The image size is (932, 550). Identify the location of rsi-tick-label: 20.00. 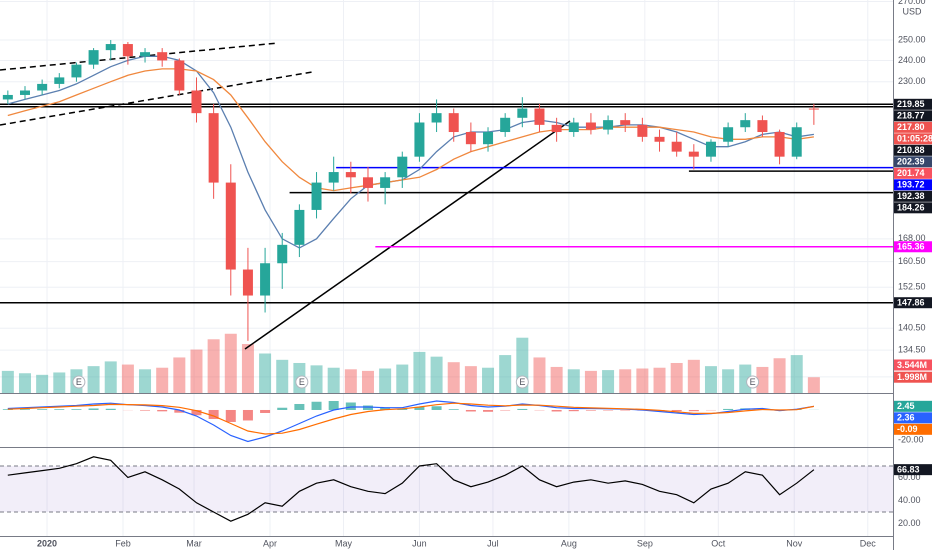
(909, 523).